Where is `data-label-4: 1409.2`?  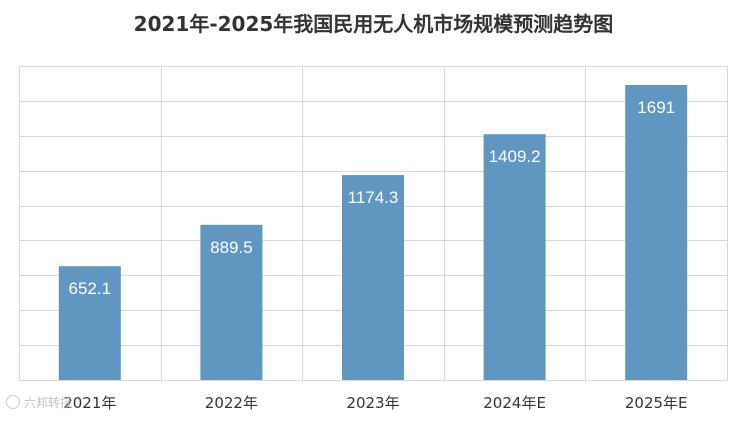 data-label-4: 1409.2 is located at coordinates (515, 156).